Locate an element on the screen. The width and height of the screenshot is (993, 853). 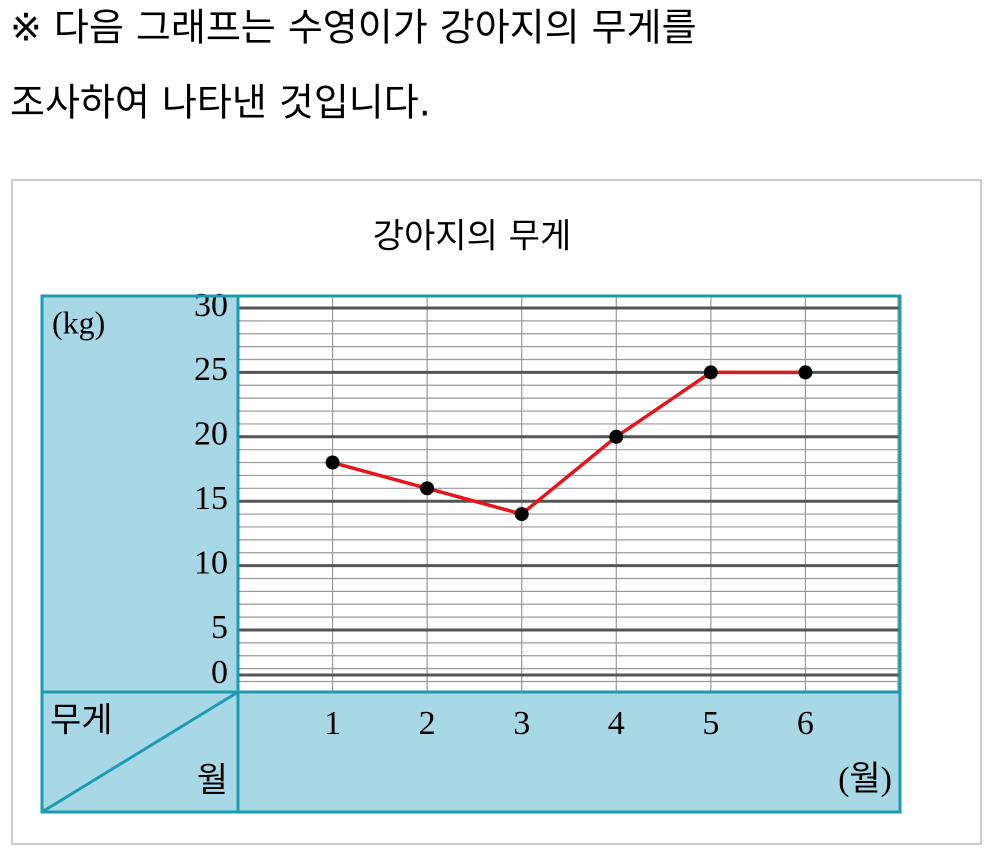
question-line: 조사하여 나타낸 것입니다. is located at coordinates (220, 103).